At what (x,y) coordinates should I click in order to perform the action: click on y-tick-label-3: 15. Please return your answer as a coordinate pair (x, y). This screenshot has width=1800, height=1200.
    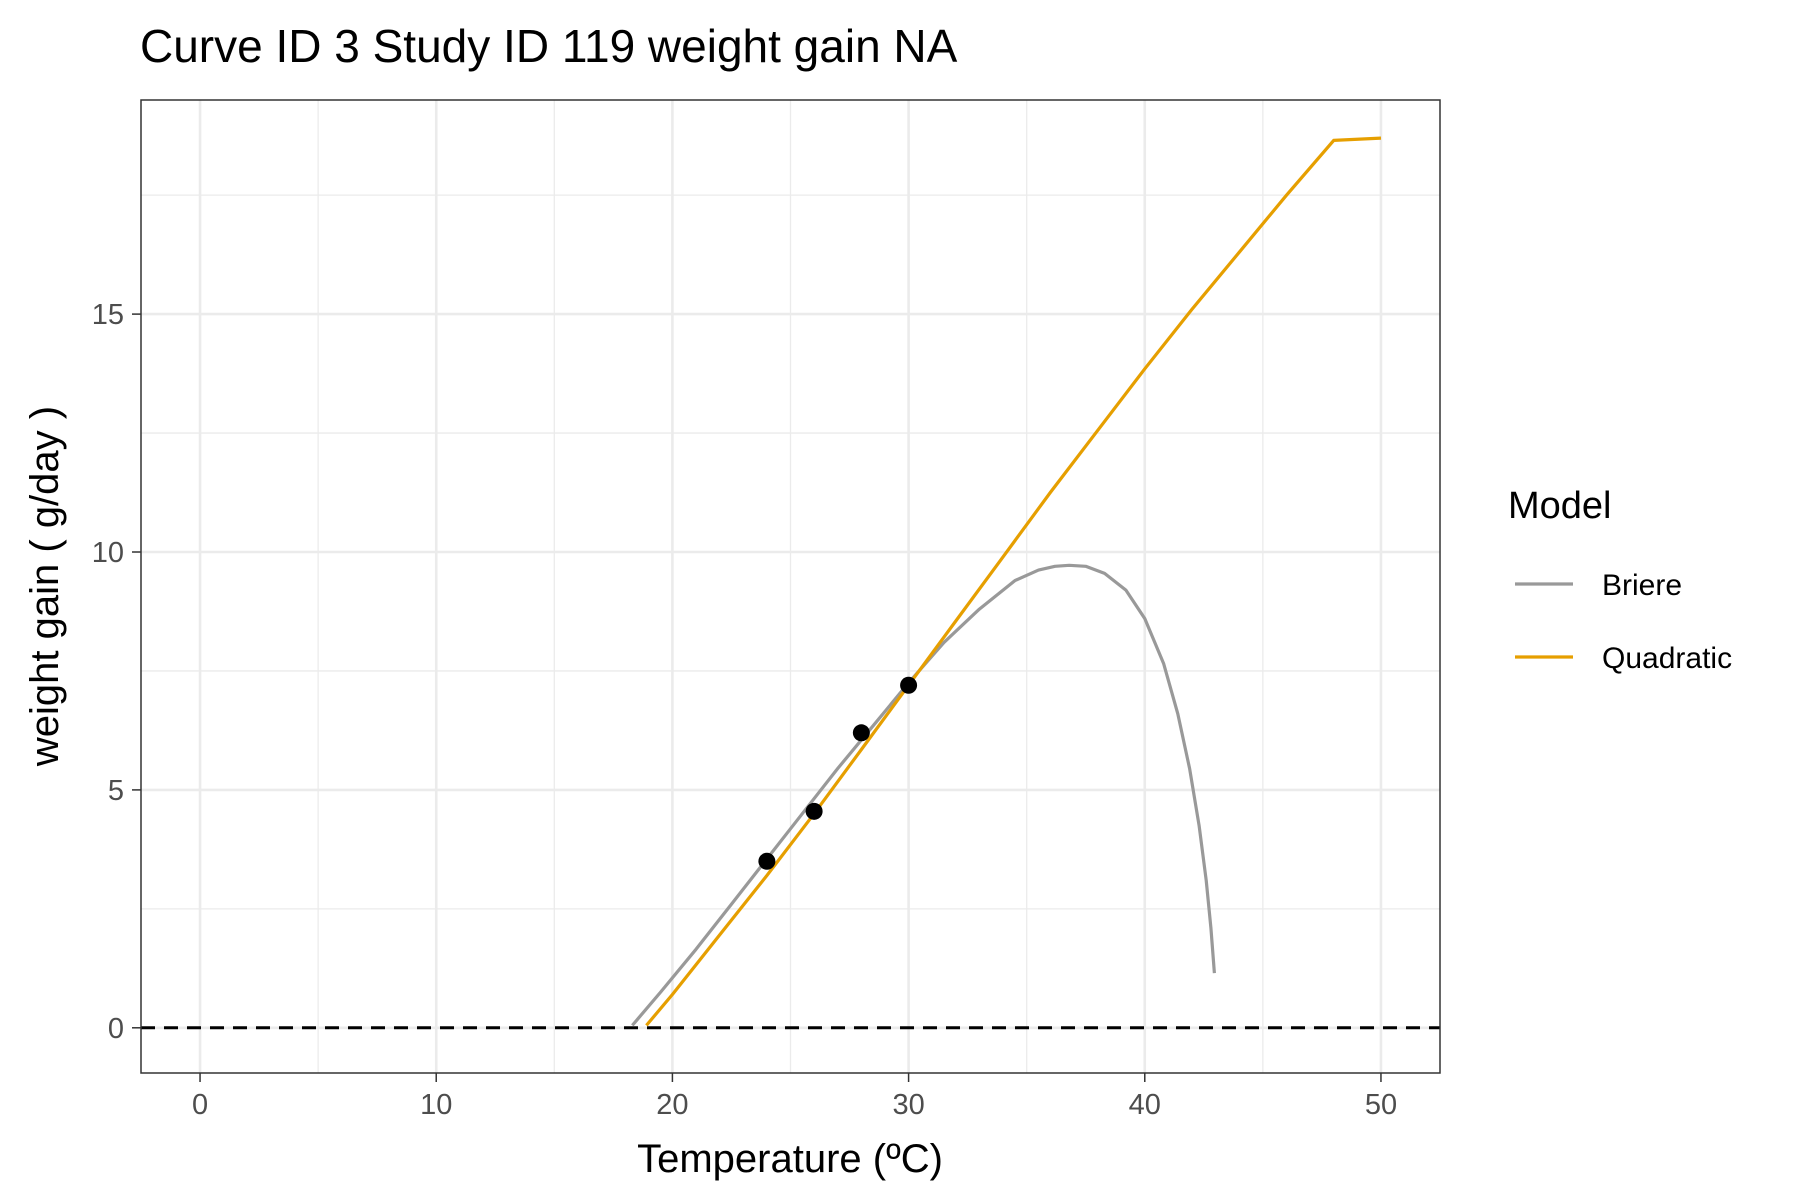
    Looking at the image, I should click on (108, 315).